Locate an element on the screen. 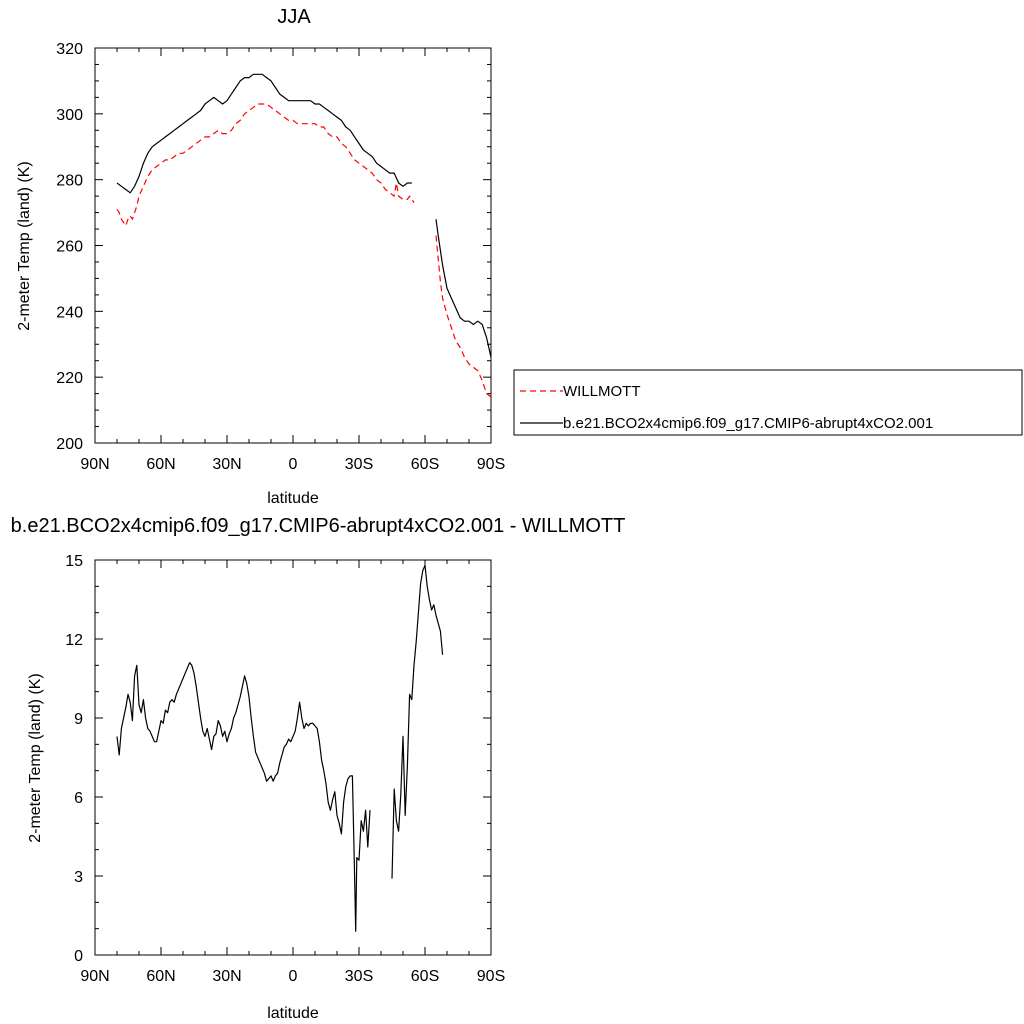 The height and width of the screenshot is (1024, 1024). bottom-x-tick-label: 90N is located at coordinates (94, 976).